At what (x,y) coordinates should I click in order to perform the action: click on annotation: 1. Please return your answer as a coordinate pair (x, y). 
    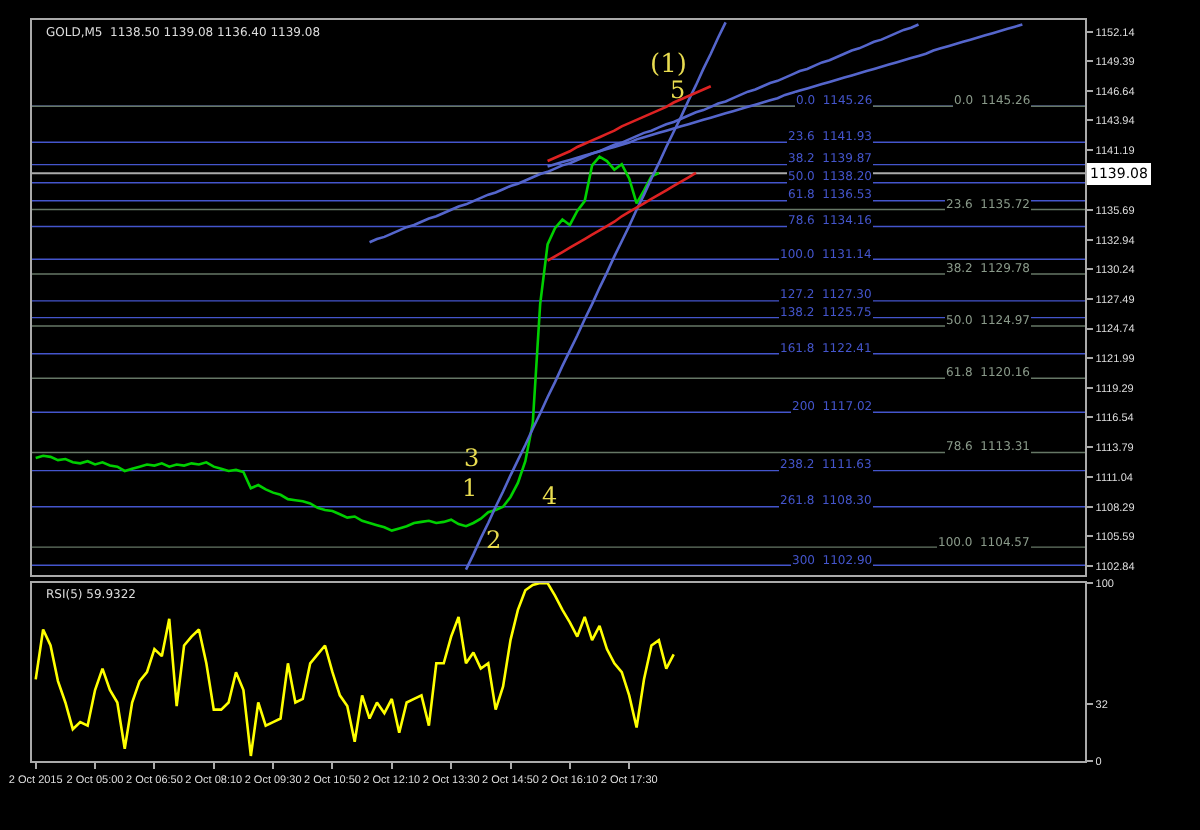
    Looking at the image, I should click on (470, 488).